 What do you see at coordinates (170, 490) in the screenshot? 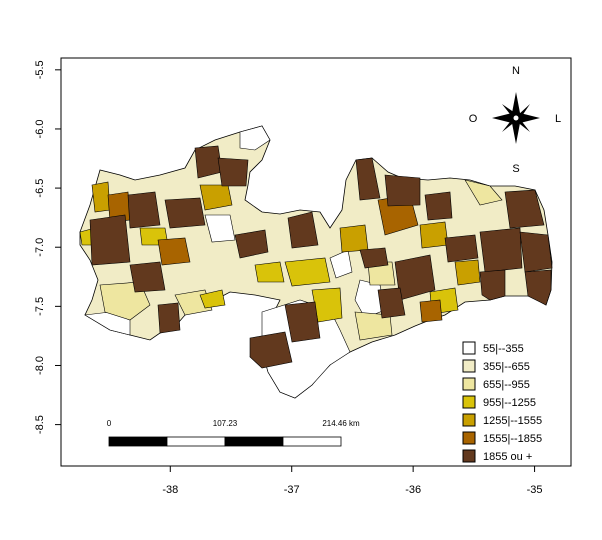
I see `x-tick-label: -38` at bounding box center [170, 490].